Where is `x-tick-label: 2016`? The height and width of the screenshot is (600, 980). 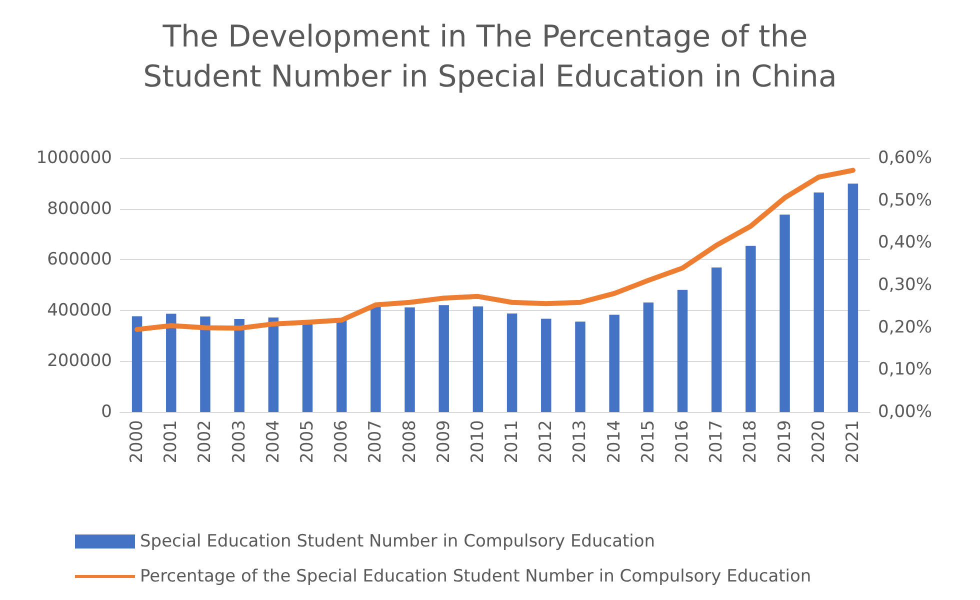
x-tick-label: 2016 is located at coordinates (682, 442).